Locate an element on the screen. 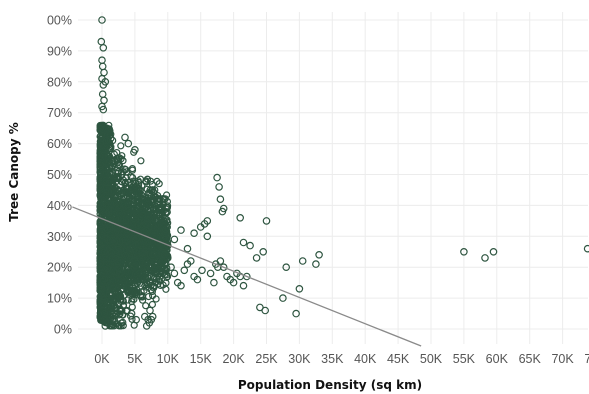 This screenshot has width=589, height=394. y-tick-label: 50% is located at coordinates (59, 175).